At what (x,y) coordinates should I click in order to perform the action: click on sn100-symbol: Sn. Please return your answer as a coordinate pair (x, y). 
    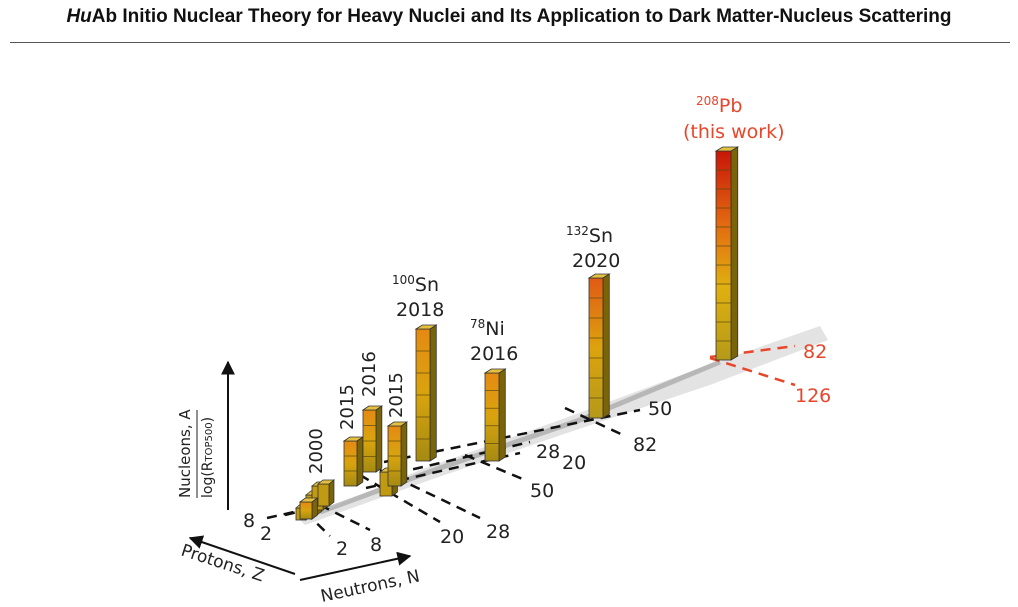
    Looking at the image, I should click on (427, 285).